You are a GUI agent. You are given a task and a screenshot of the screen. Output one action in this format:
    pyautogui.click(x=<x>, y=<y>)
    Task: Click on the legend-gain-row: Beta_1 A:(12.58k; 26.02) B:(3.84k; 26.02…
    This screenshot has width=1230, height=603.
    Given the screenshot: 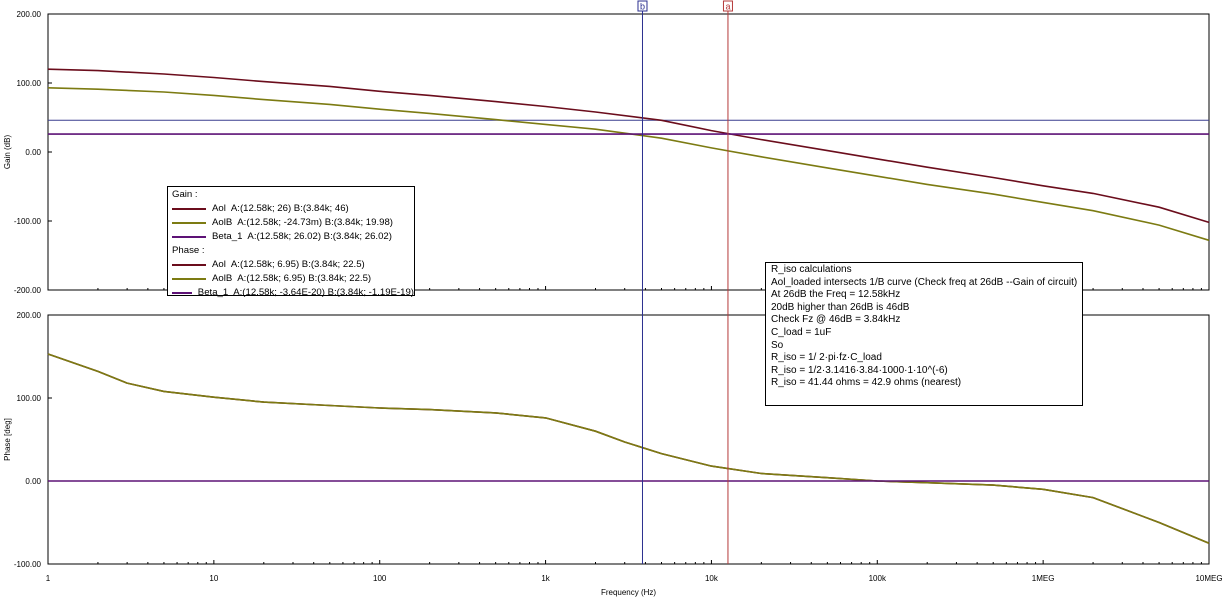 What is the action you would take?
    pyautogui.click(x=293, y=237)
    